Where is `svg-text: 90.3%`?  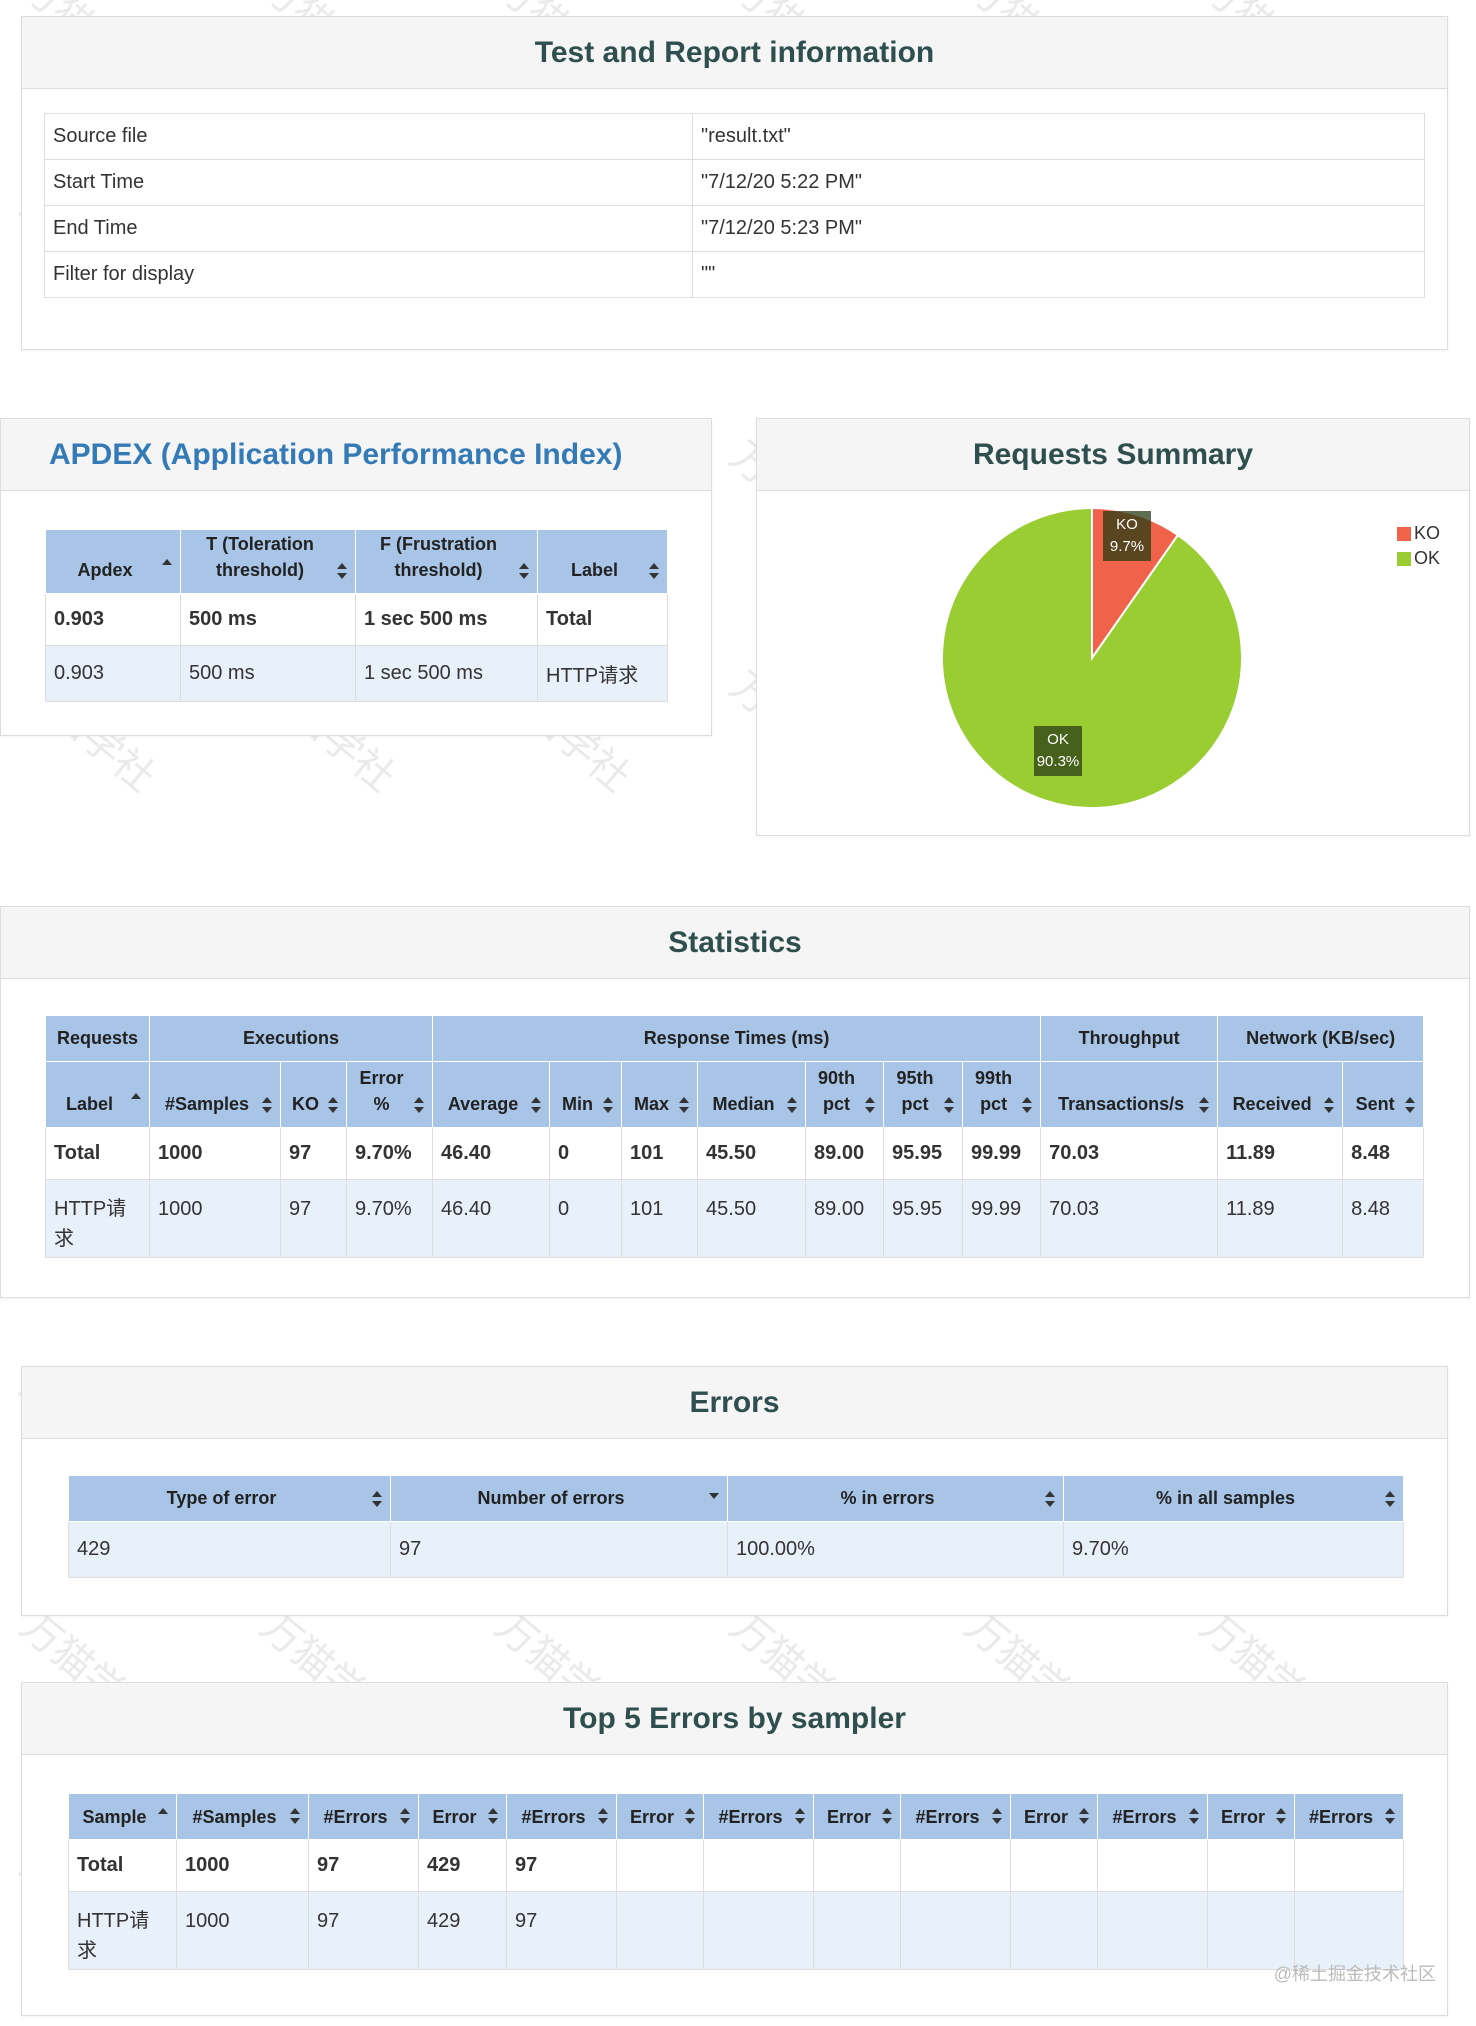
svg-text: 90.3% is located at coordinates (1058, 761).